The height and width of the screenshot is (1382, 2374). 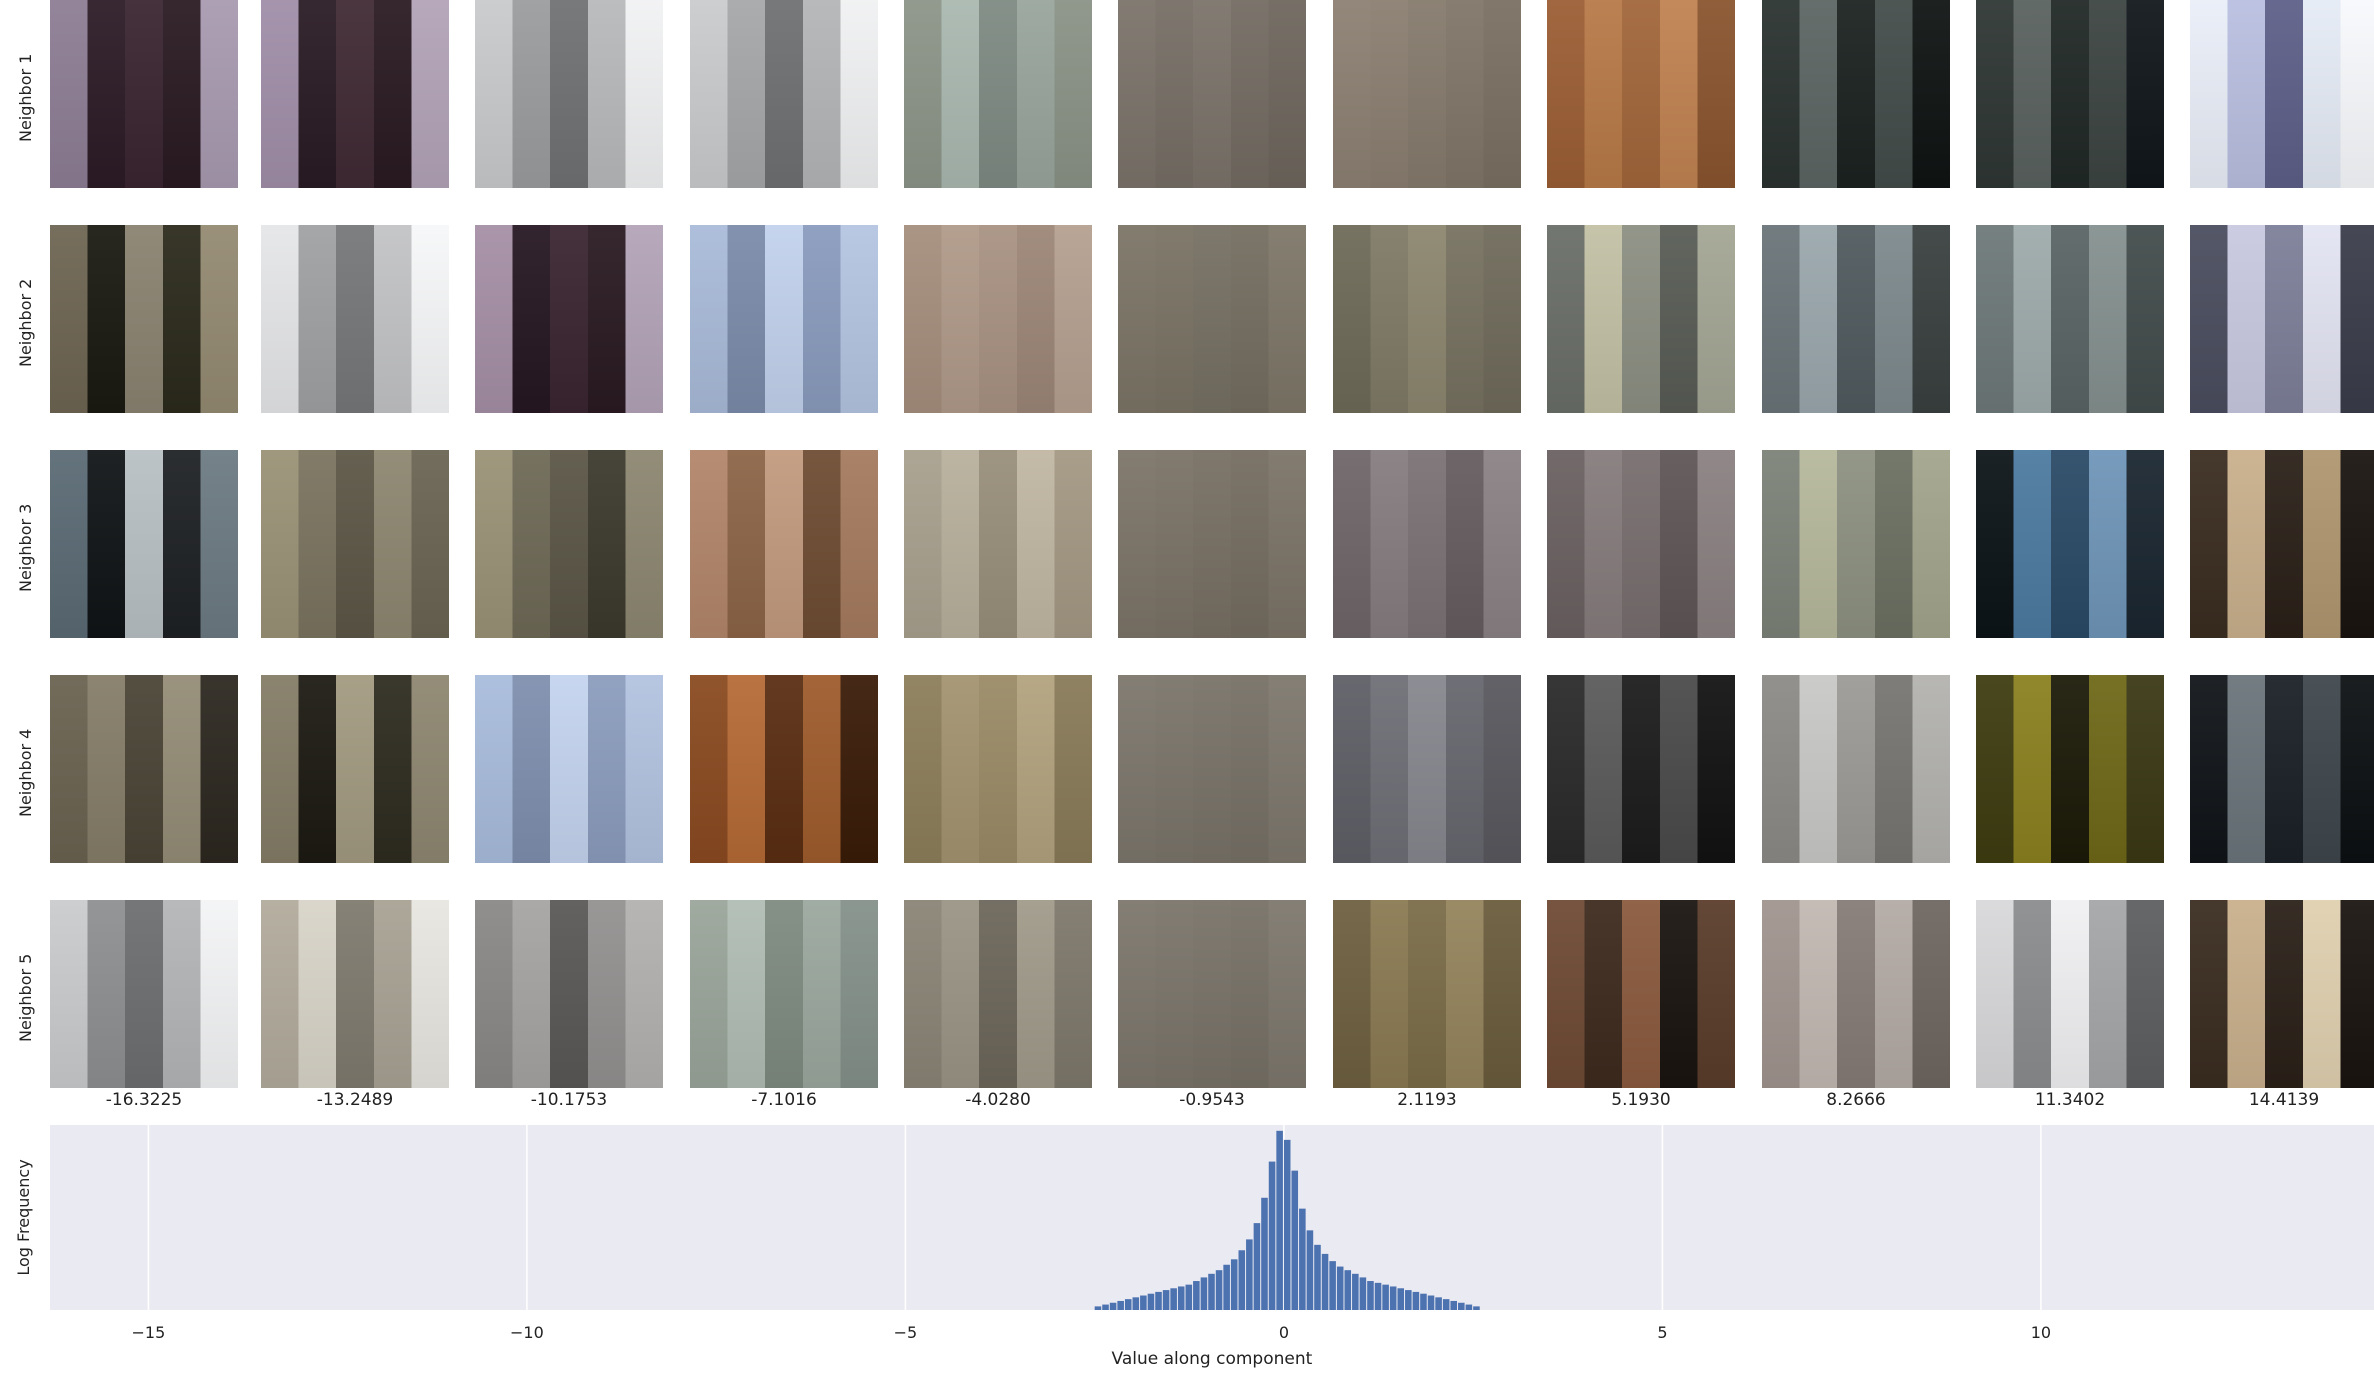 What do you see at coordinates (25, 997) in the screenshot?
I see `row-label: Neighbor 5` at bounding box center [25, 997].